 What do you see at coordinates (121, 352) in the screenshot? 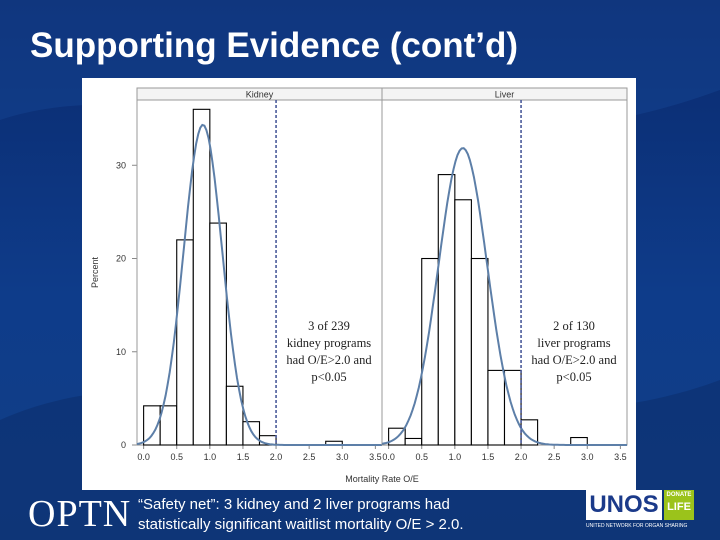
I see `y-tick-label: 10` at bounding box center [121, 352].